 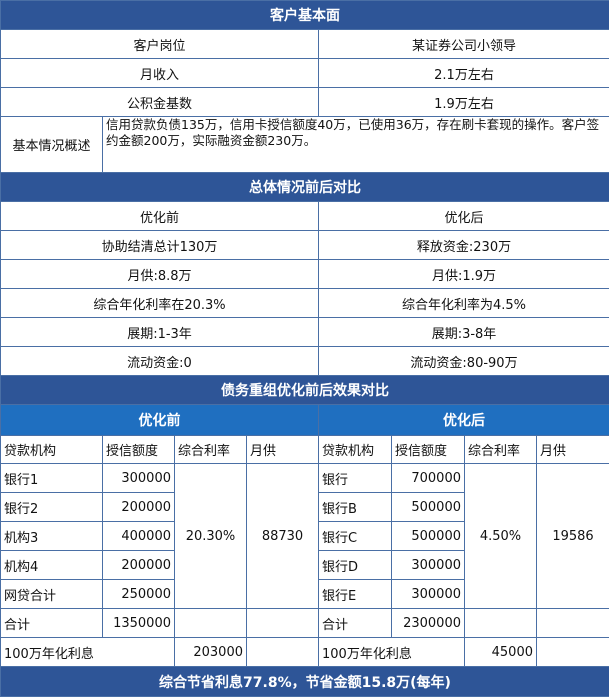 I want to click on section-title-basic: 客户基本面, so click(x=305, y=15).